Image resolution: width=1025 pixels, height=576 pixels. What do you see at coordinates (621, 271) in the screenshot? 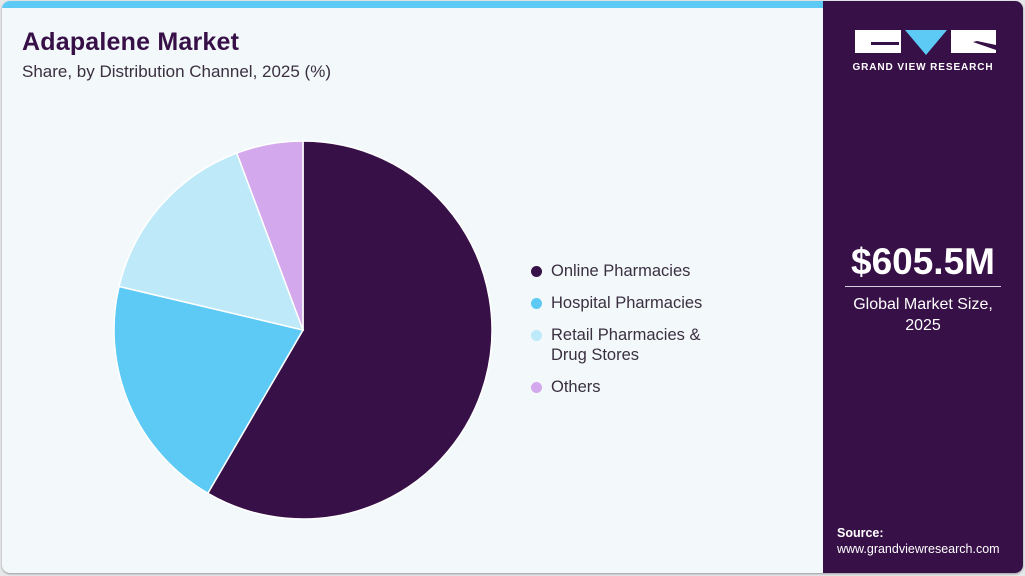
I see `legend-label: Online Pharmacies` at bounding box center [621, 271].